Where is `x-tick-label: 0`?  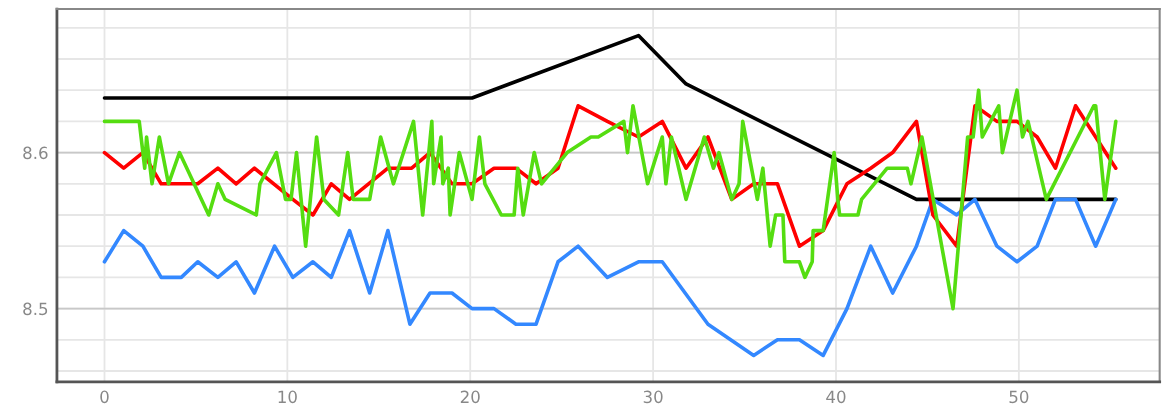
x-tick-label: 0 is located at coordinates (104, 397).